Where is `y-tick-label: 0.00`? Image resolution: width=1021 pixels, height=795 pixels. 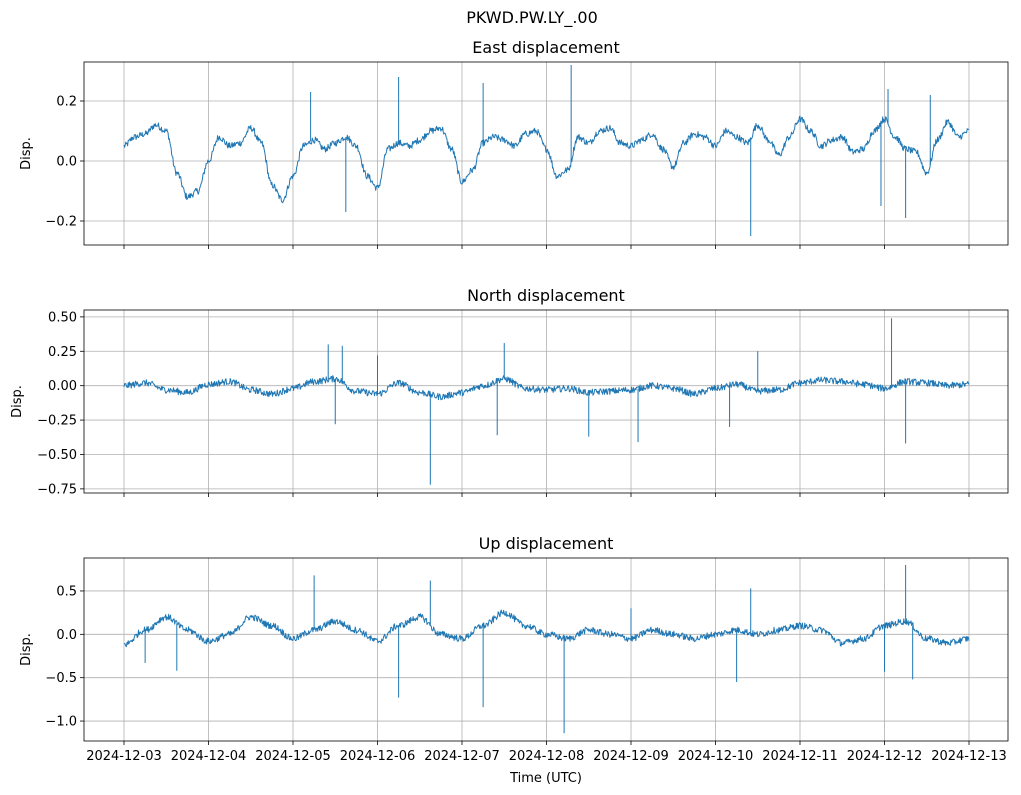
y-tick-label: 0.00 is located at coordinates (62, 386).